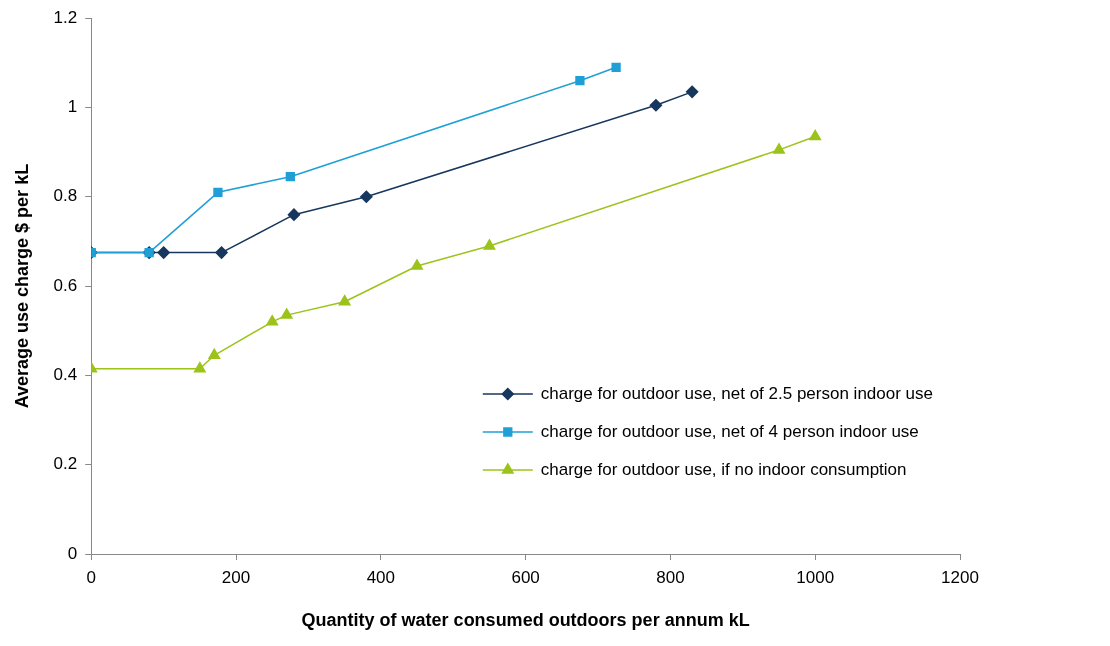  I want to click on legend-label: charge for outdoor use, net of 4 person indoor use, so click(729, 431).